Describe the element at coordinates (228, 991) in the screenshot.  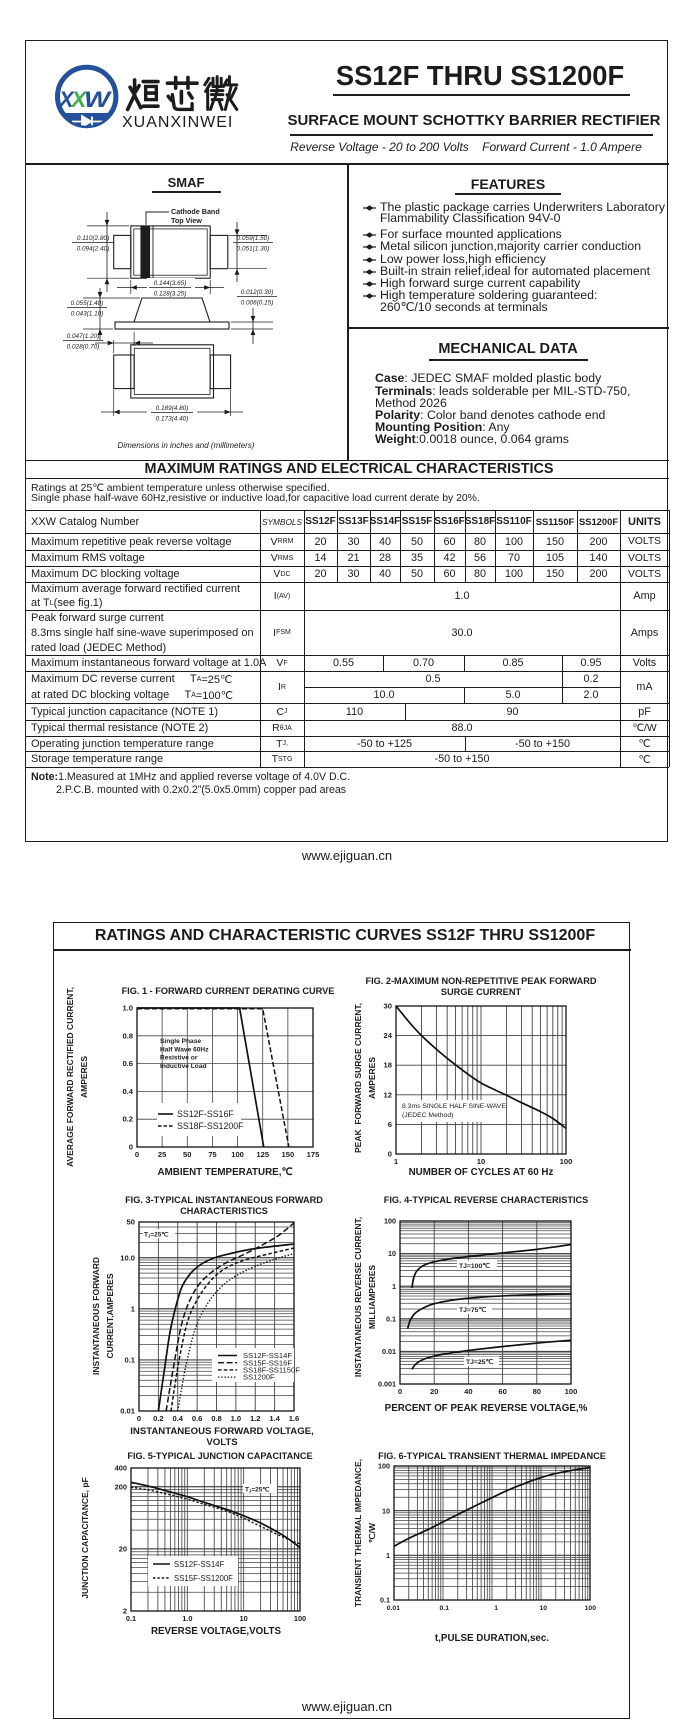
I see `svg-text:FIG. 1 - FORWARD CURRENT DERAT: FIG. 1 - FORWARD CURRENT DERATING CURVE` at that location.